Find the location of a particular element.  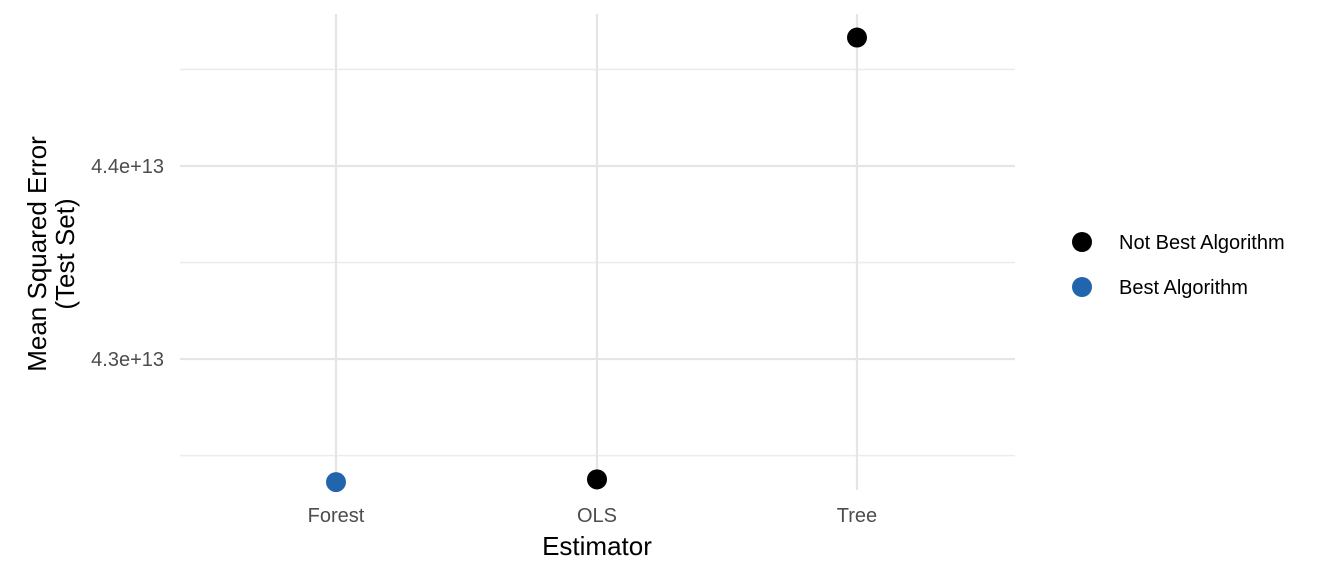

x-tick-label-tree: Tree is located at coordinates (857, 516).